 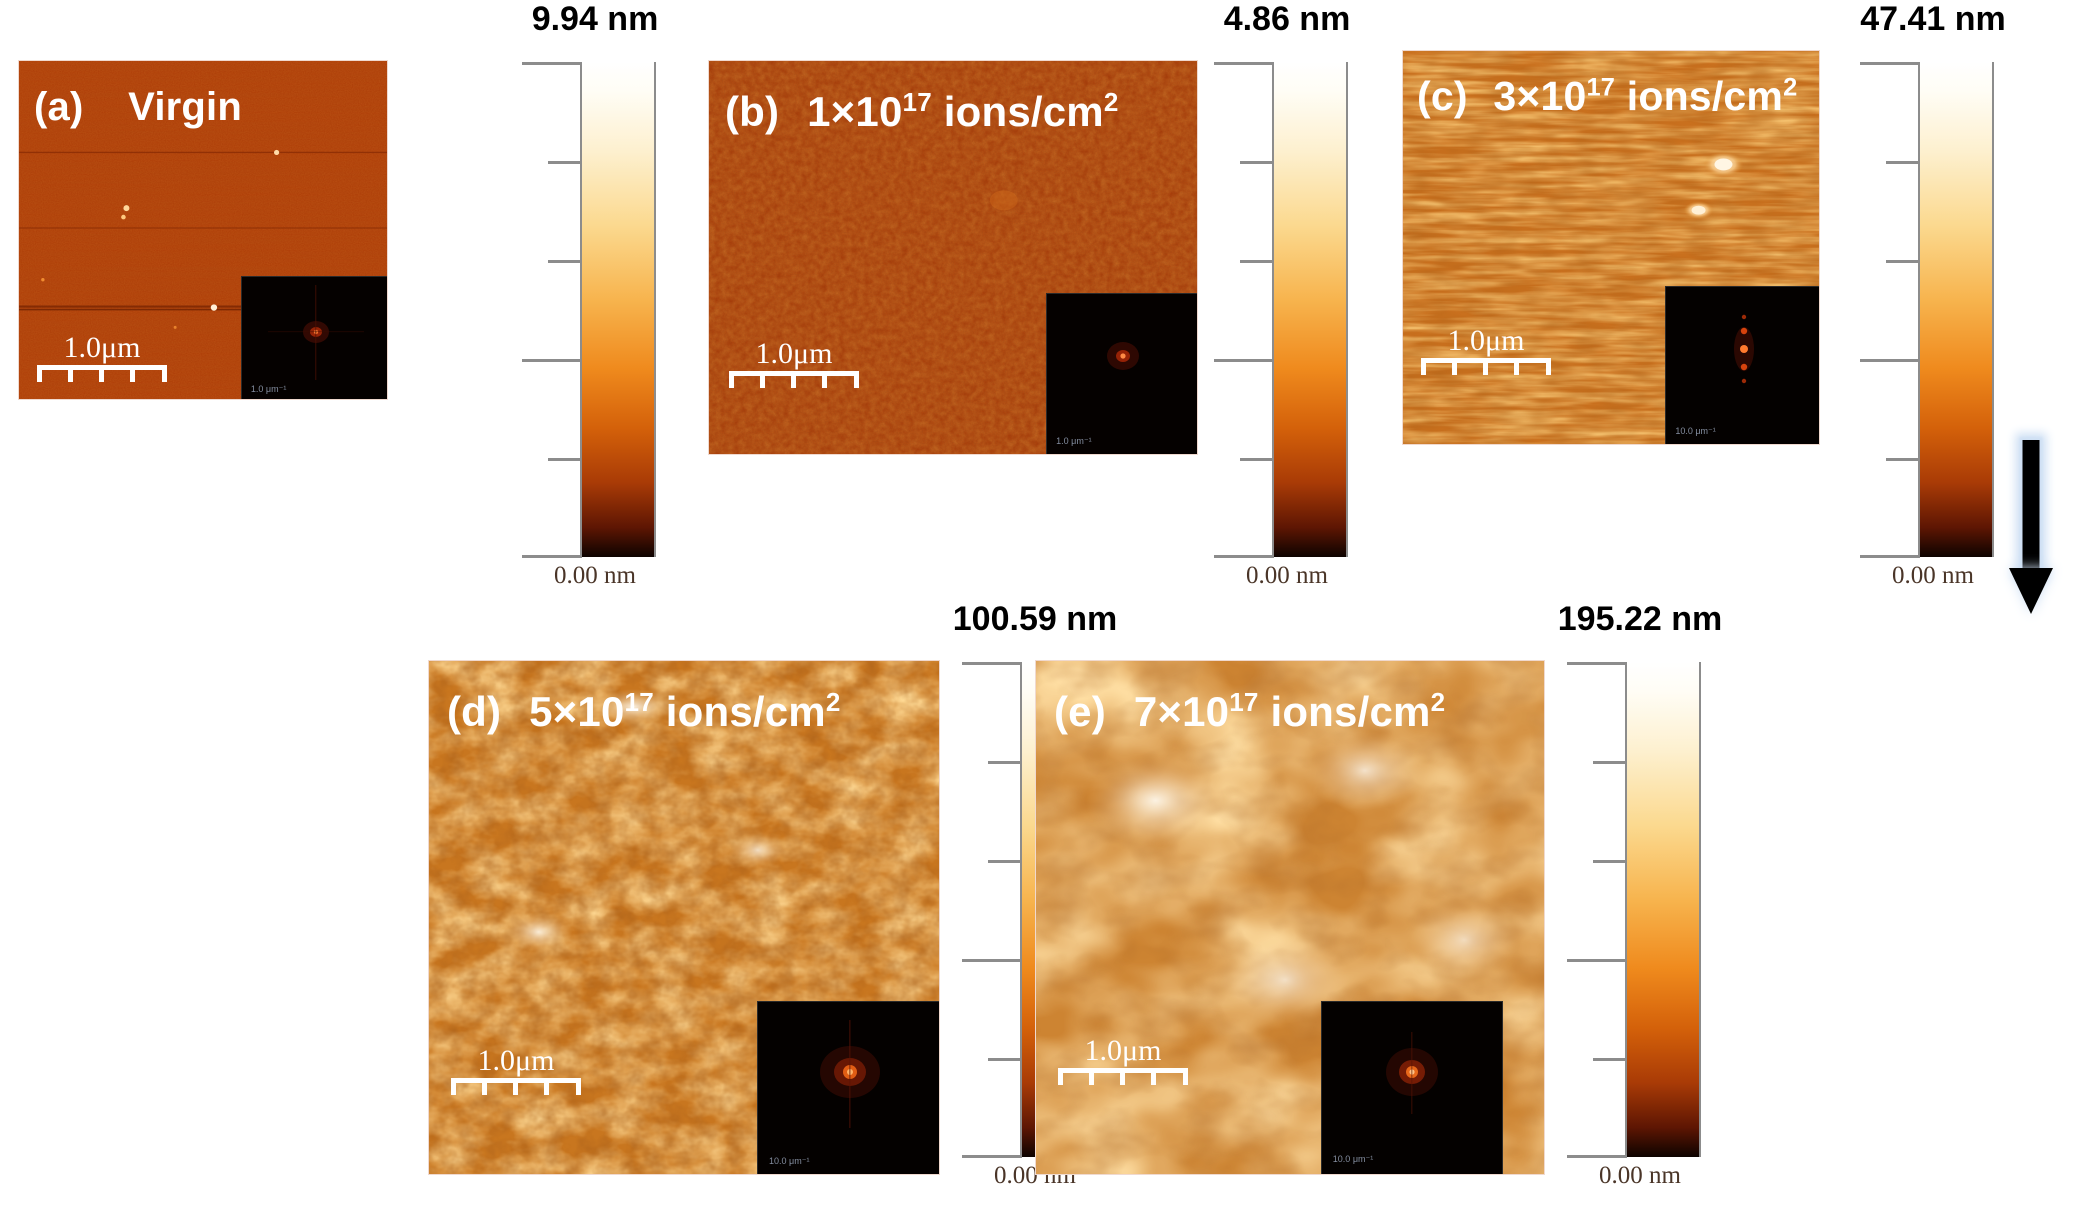 What do you see at coordinates (1290, 917) in the screenshot?
I see `afm-image-e: (e) 7×1017 ions/cm2 1.0μm` at bounding box center [1290, 917].